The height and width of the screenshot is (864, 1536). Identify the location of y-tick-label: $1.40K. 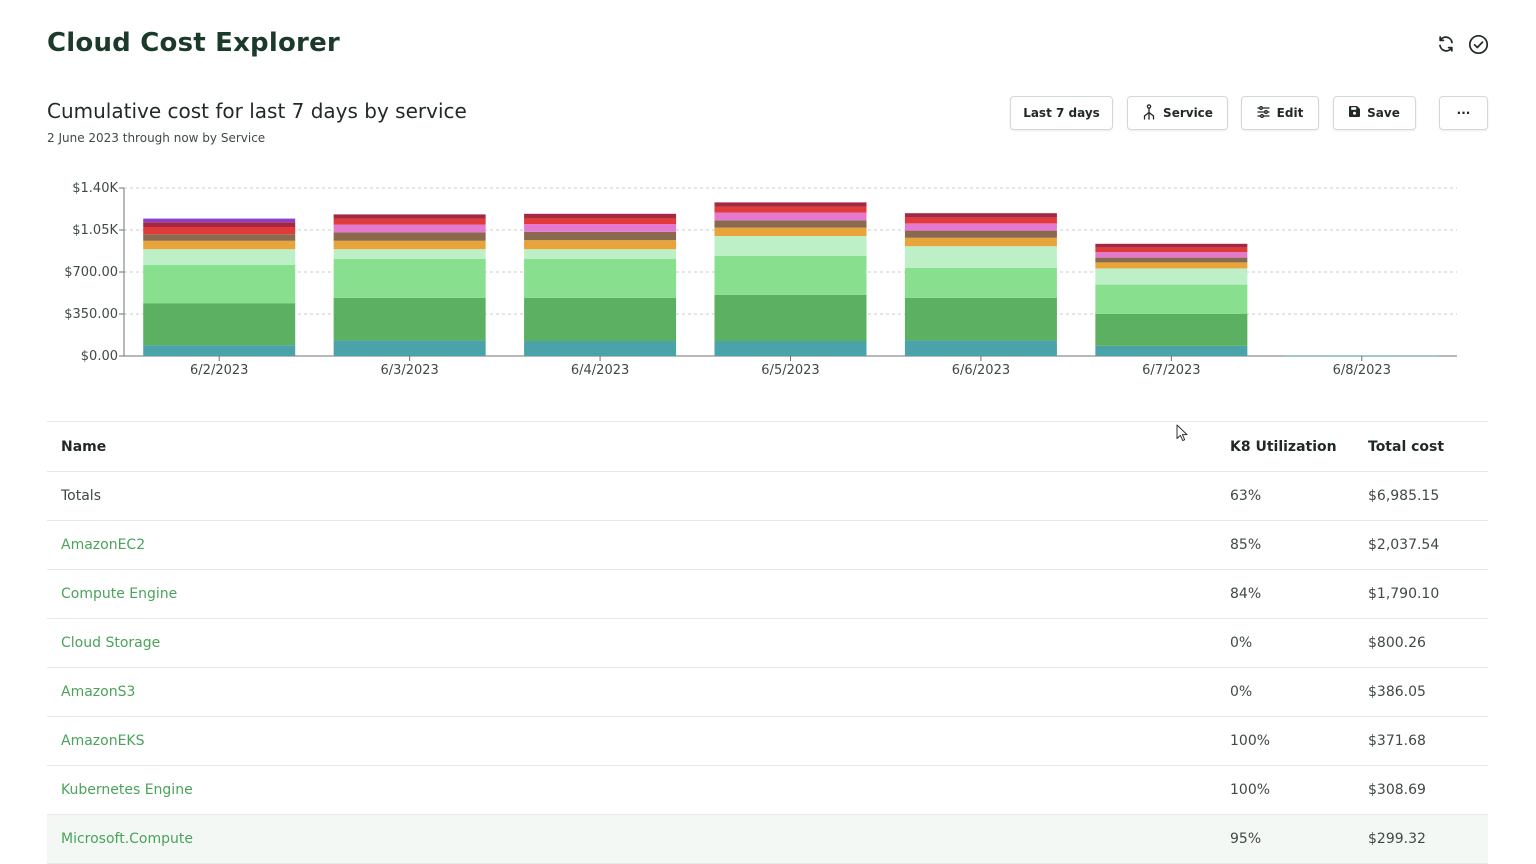
(95, 188).